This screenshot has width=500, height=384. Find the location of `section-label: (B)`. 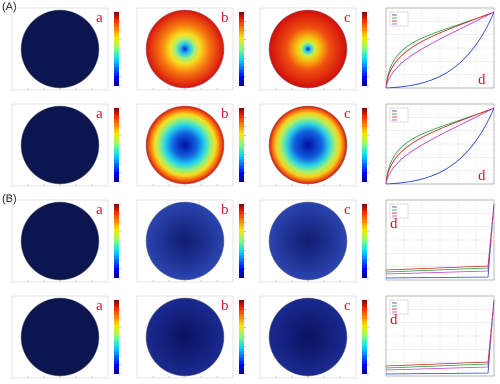

section-label: (B) is located at coordinates (9, 199).